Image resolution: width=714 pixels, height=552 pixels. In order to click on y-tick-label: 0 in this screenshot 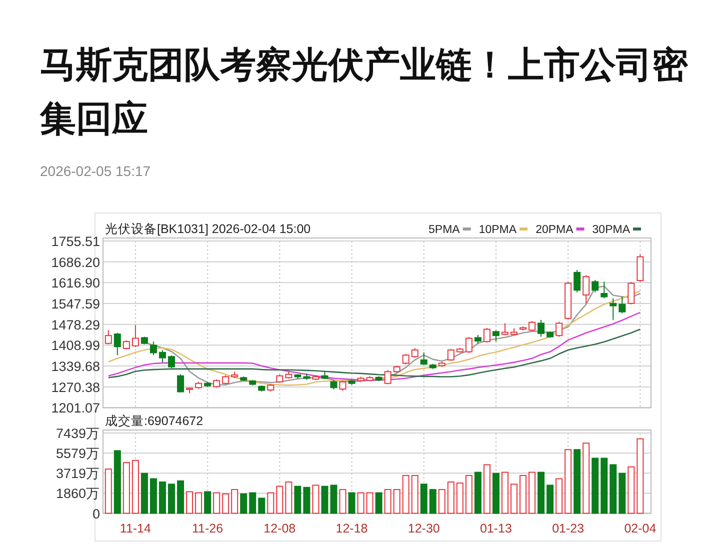, I will do `click(96, 514)`.